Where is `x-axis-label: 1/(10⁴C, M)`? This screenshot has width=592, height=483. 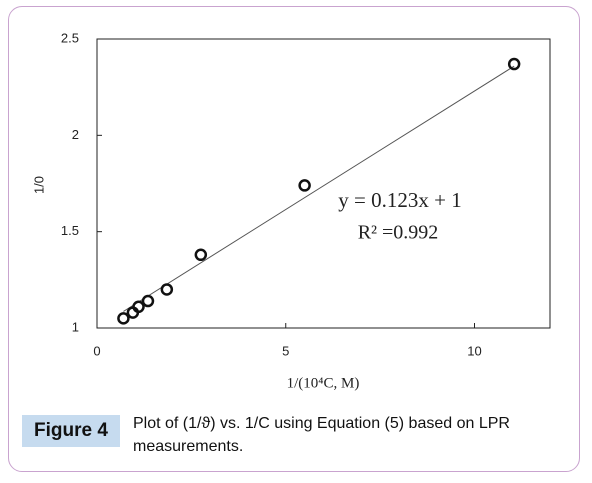
x-axis-label: 1/(10⁴C, M) is located at coordinates (323, 383).